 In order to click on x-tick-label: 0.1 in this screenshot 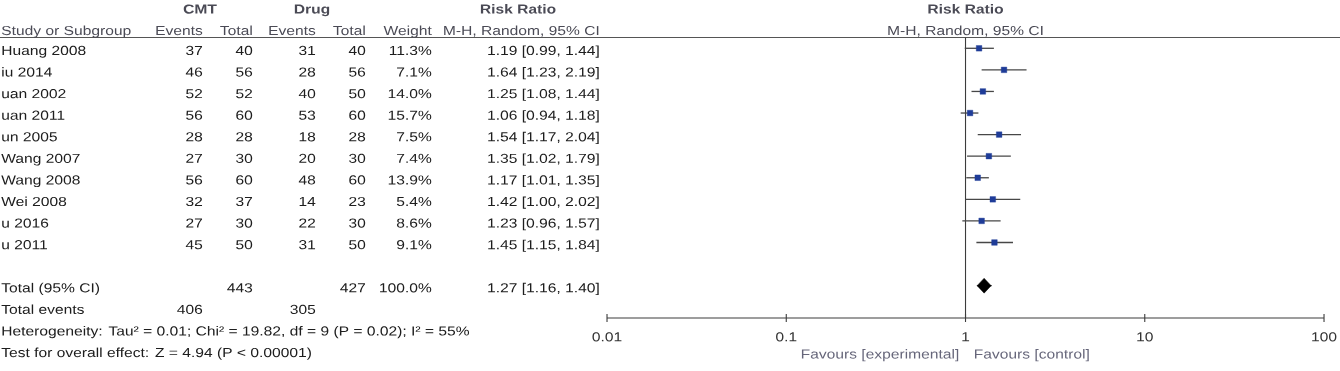, I will do `click(786, 337)`.